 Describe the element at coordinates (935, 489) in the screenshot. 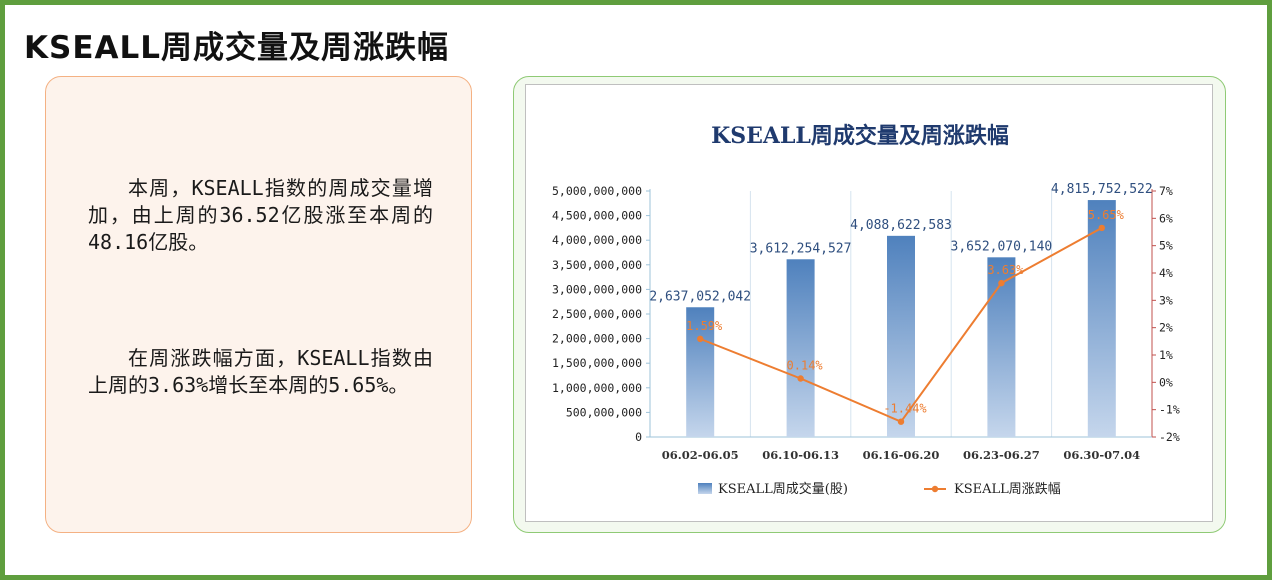

I see `legend-line-marker` at that location.